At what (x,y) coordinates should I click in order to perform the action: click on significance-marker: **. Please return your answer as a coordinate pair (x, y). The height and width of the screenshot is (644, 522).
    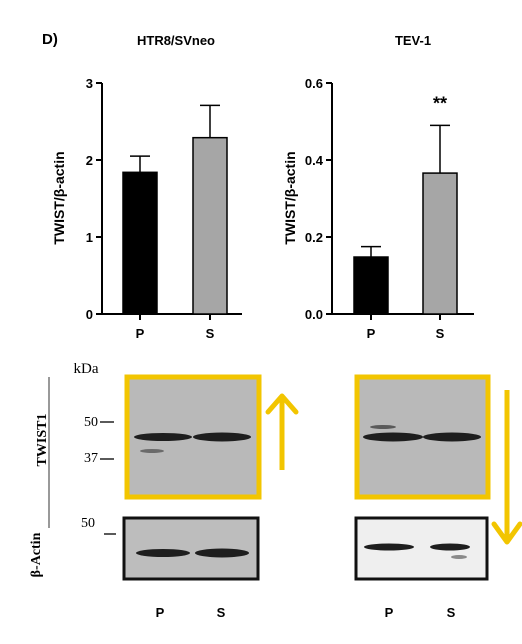
    Looking at the image, I should click on (440, 103).